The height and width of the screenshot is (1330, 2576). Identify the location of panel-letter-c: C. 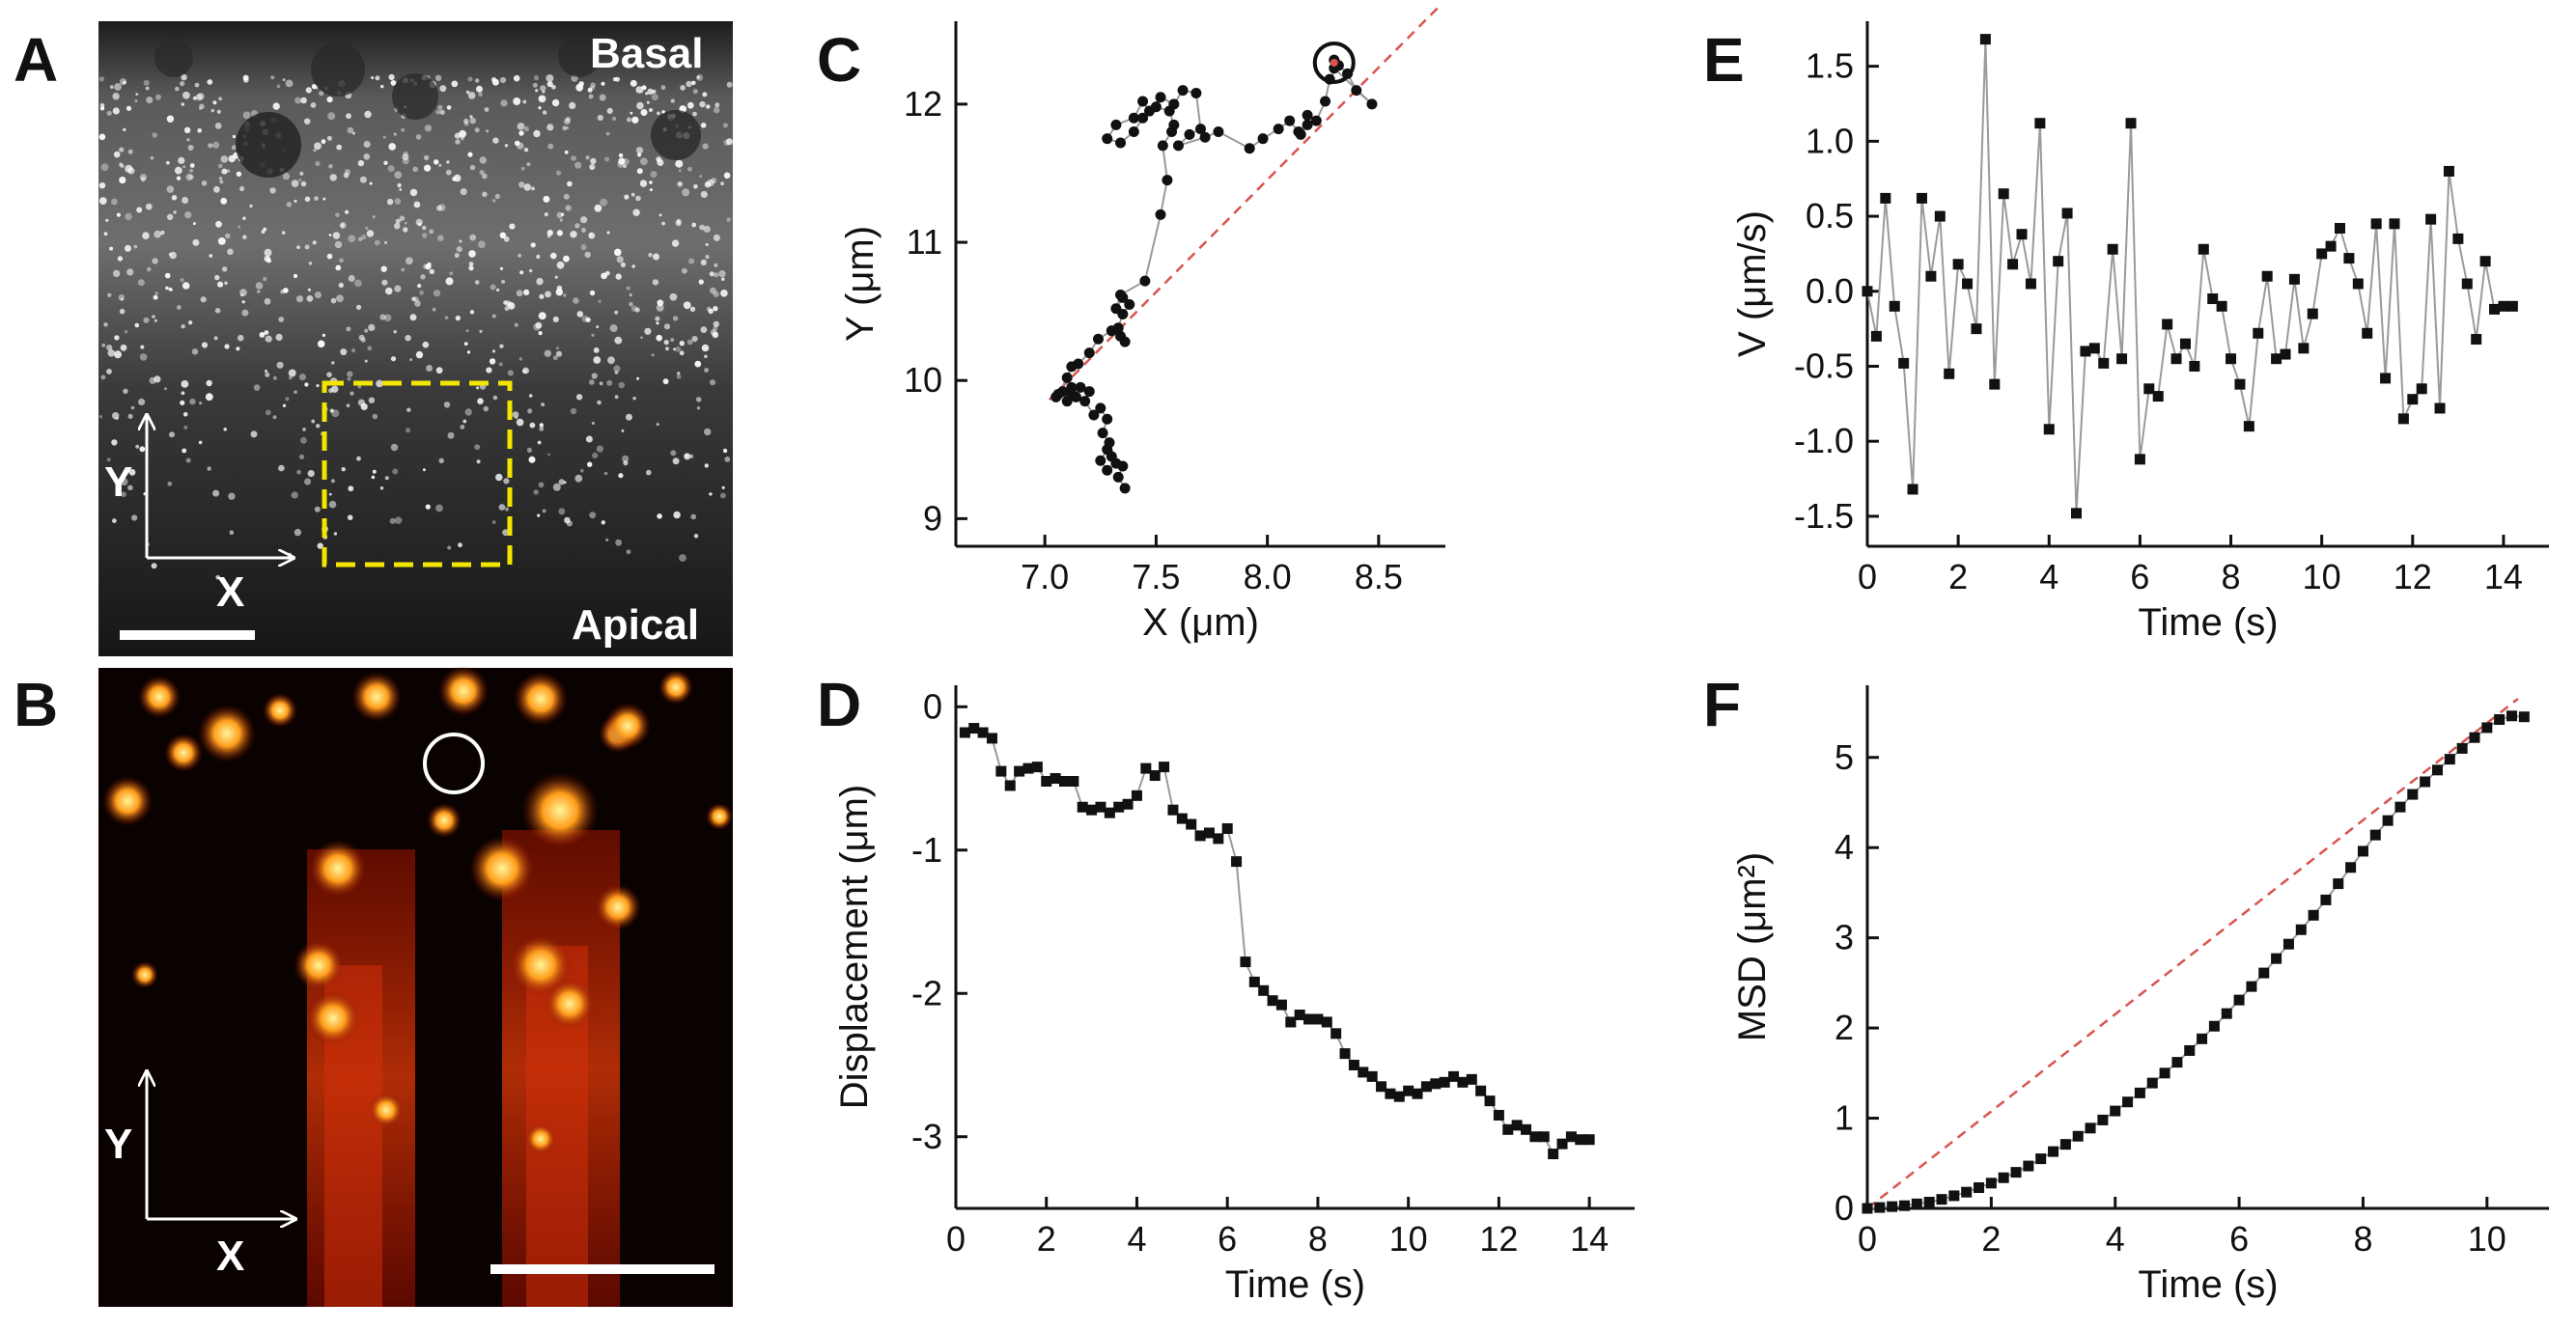
(839, 60).